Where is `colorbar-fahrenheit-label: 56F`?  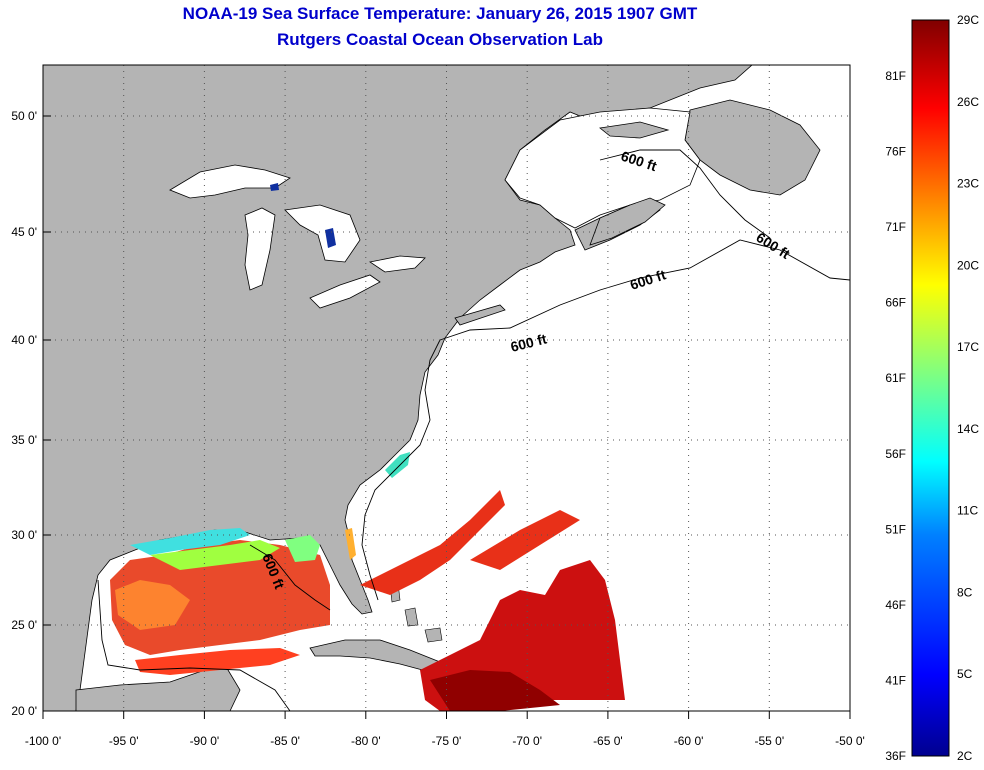
colorbar-fahrenheit-label: 56F is located at coordinates (895, 454).